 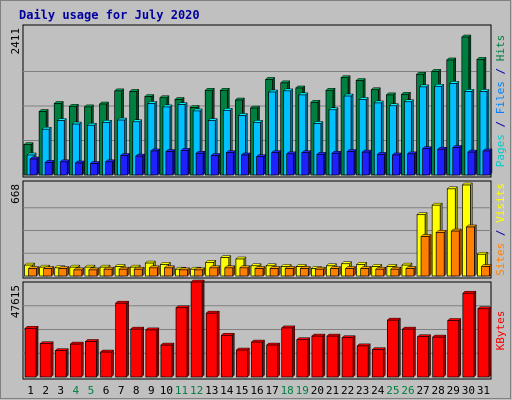 I want to click on max-value-label: 47615, so click(x=15, y=301).